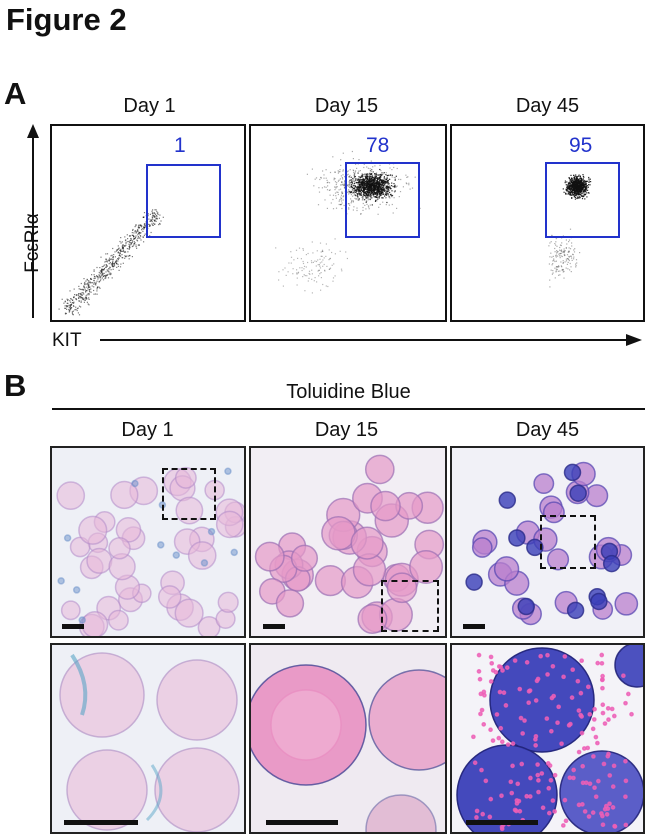 The image size is (650, 837). I want to click on panel-b-day-15-label: Day 15, so click(346, 430).